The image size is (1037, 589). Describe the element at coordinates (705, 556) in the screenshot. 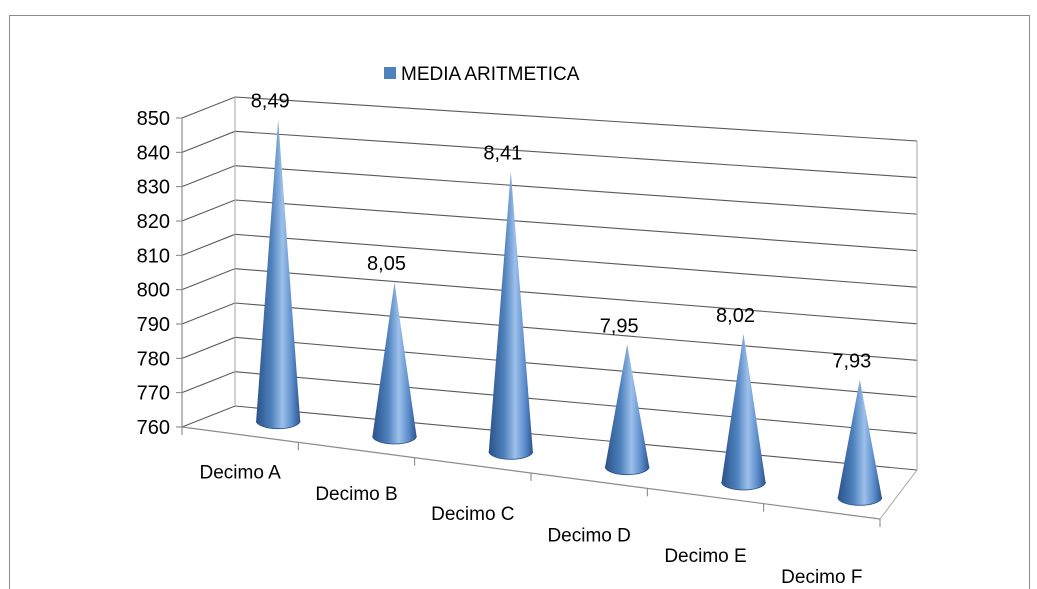

I see `category-label: Decimo E` at that location.